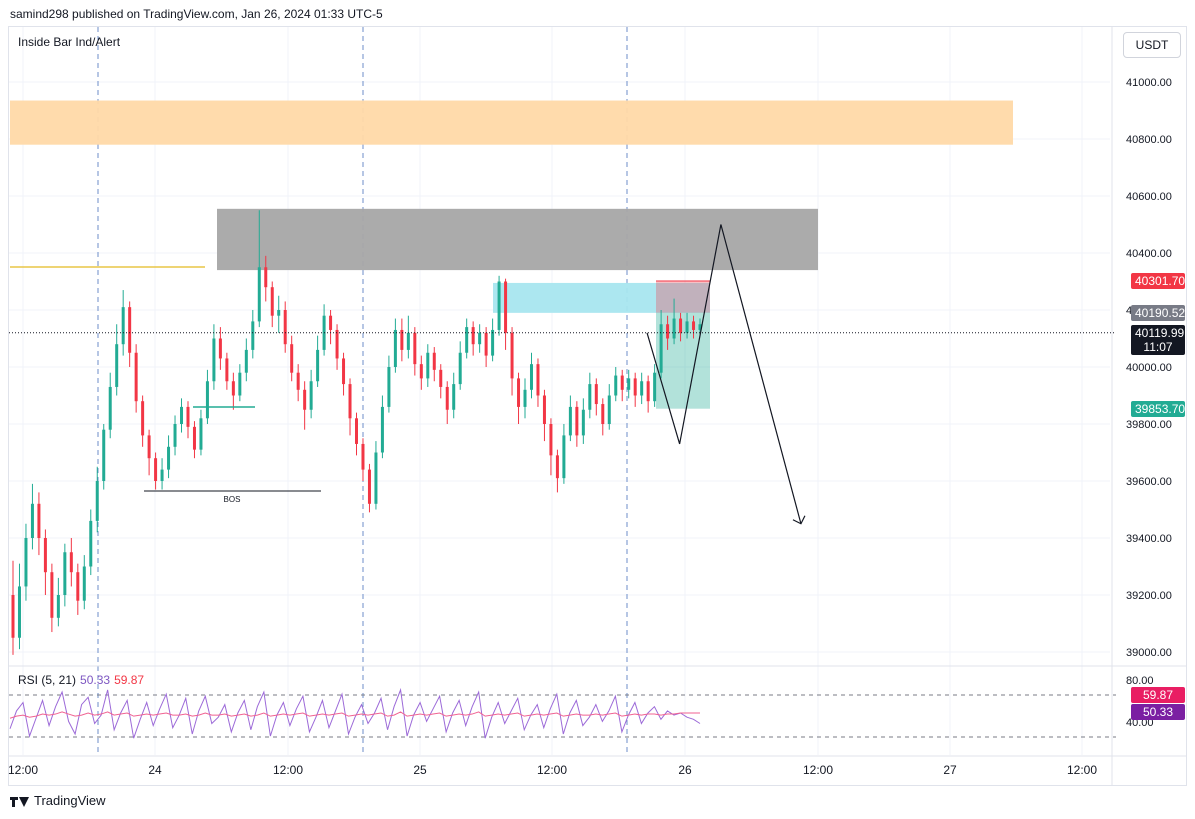  Describe the element at coordinates (1160, 332) in the screenshot. I see `last-price-value: 40119.99` at that location.